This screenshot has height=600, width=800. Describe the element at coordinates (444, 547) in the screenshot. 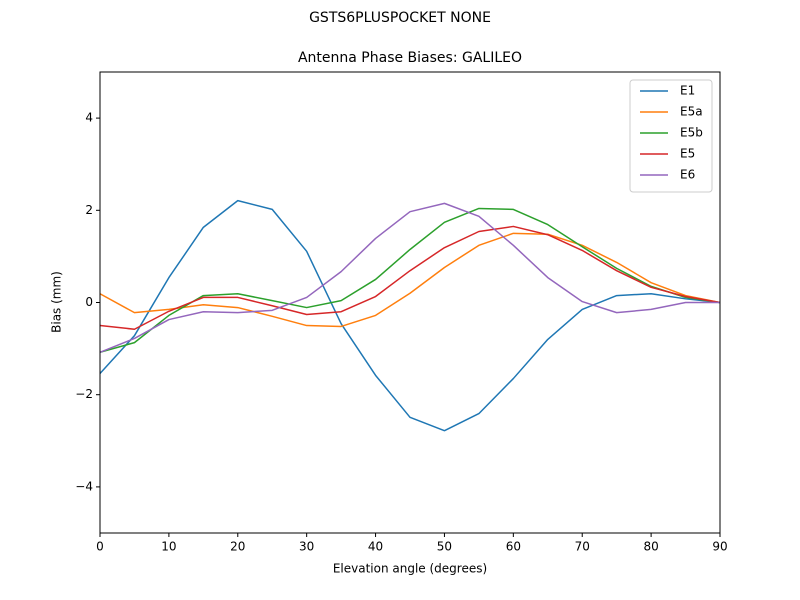

I see `x-tick-label: 50` at that location.